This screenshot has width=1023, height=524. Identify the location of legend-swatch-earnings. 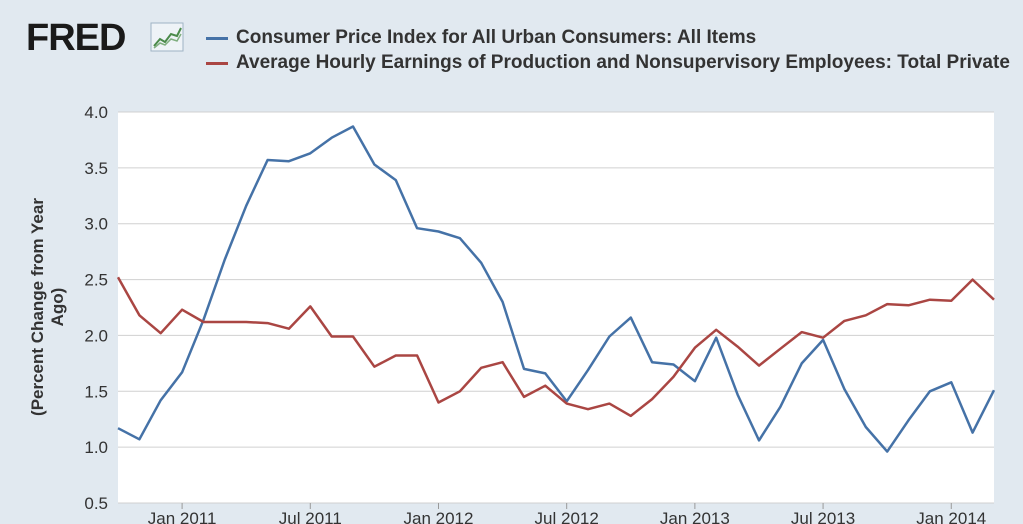
(217, 63).